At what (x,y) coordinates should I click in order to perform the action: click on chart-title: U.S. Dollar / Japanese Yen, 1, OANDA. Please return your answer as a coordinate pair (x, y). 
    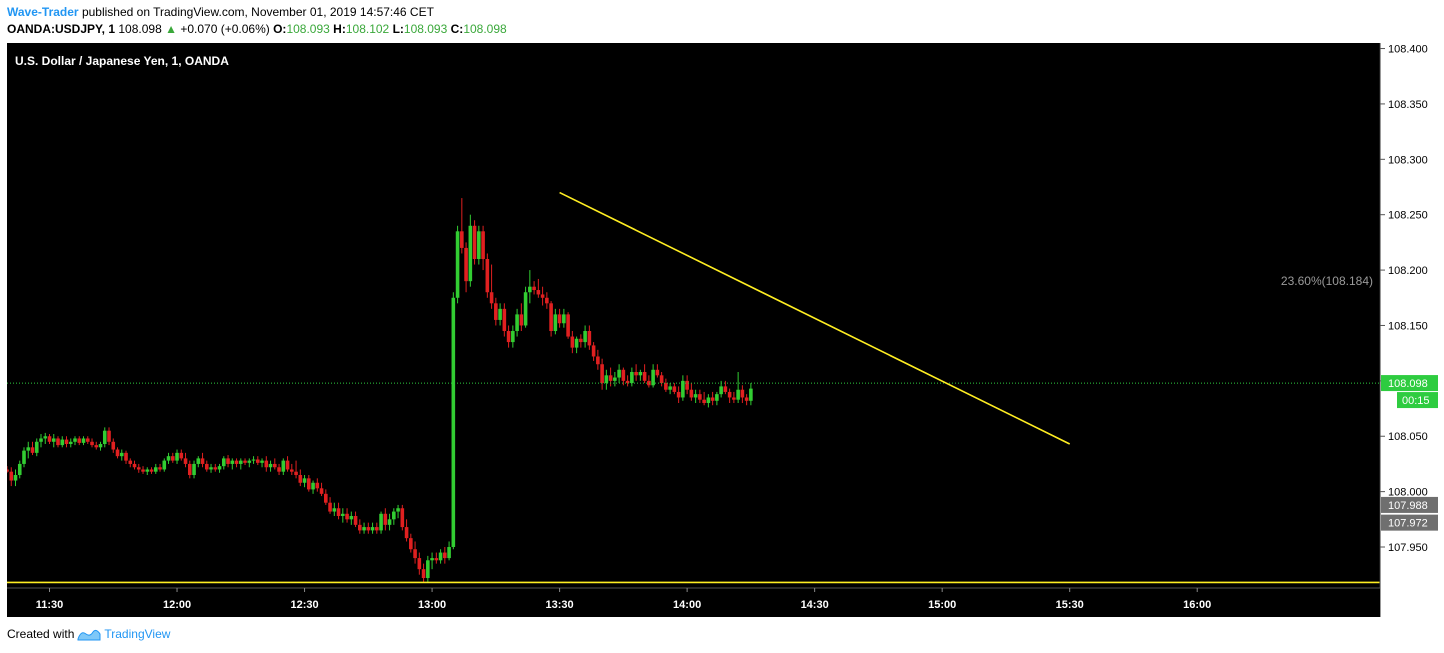
    Looking at the image, I should click on (122, 61).